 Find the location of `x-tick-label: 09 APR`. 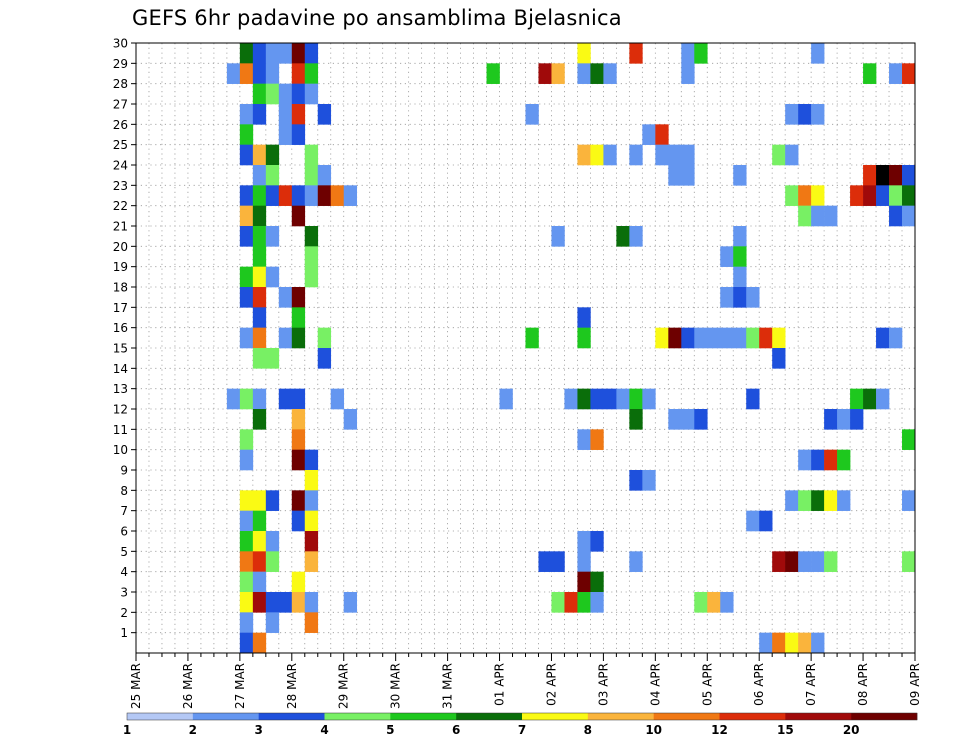

x-tick-label: 09 APR is located at coordinates (915, 684).